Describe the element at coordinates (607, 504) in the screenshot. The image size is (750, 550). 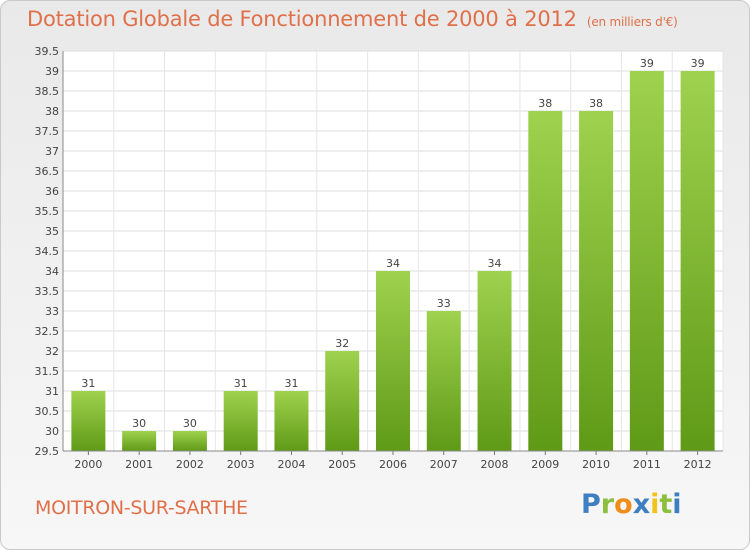
I see `logo-letter: r` at that location.